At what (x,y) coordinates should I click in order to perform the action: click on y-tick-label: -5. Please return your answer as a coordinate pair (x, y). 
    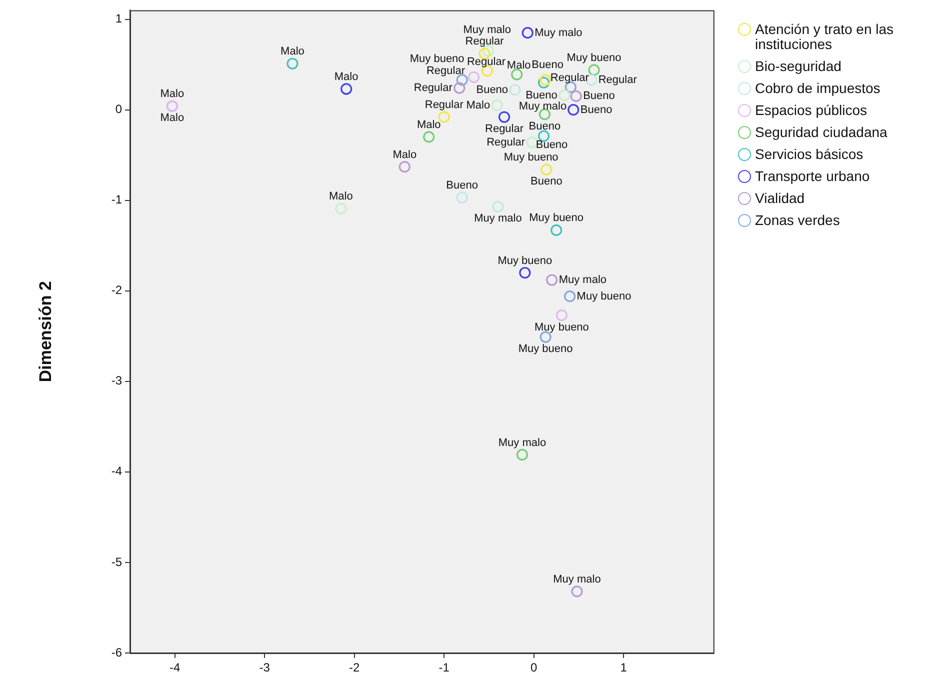
    Looking at the image, I should click on (116, 561).